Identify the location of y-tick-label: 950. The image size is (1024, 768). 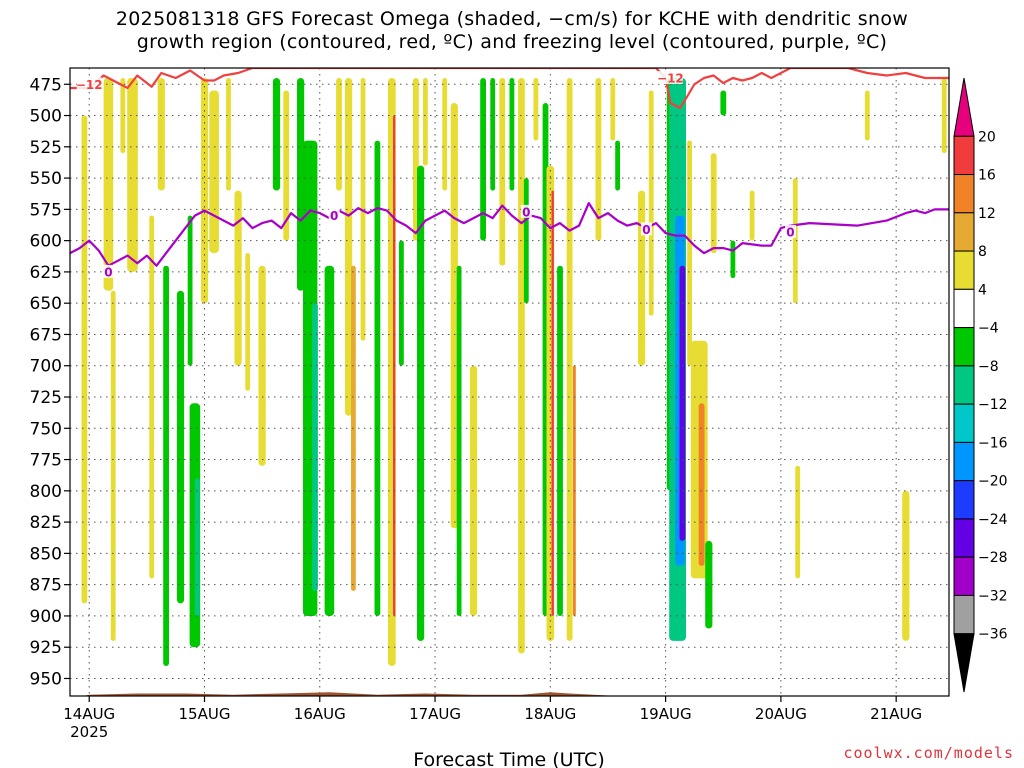
(46, 679).